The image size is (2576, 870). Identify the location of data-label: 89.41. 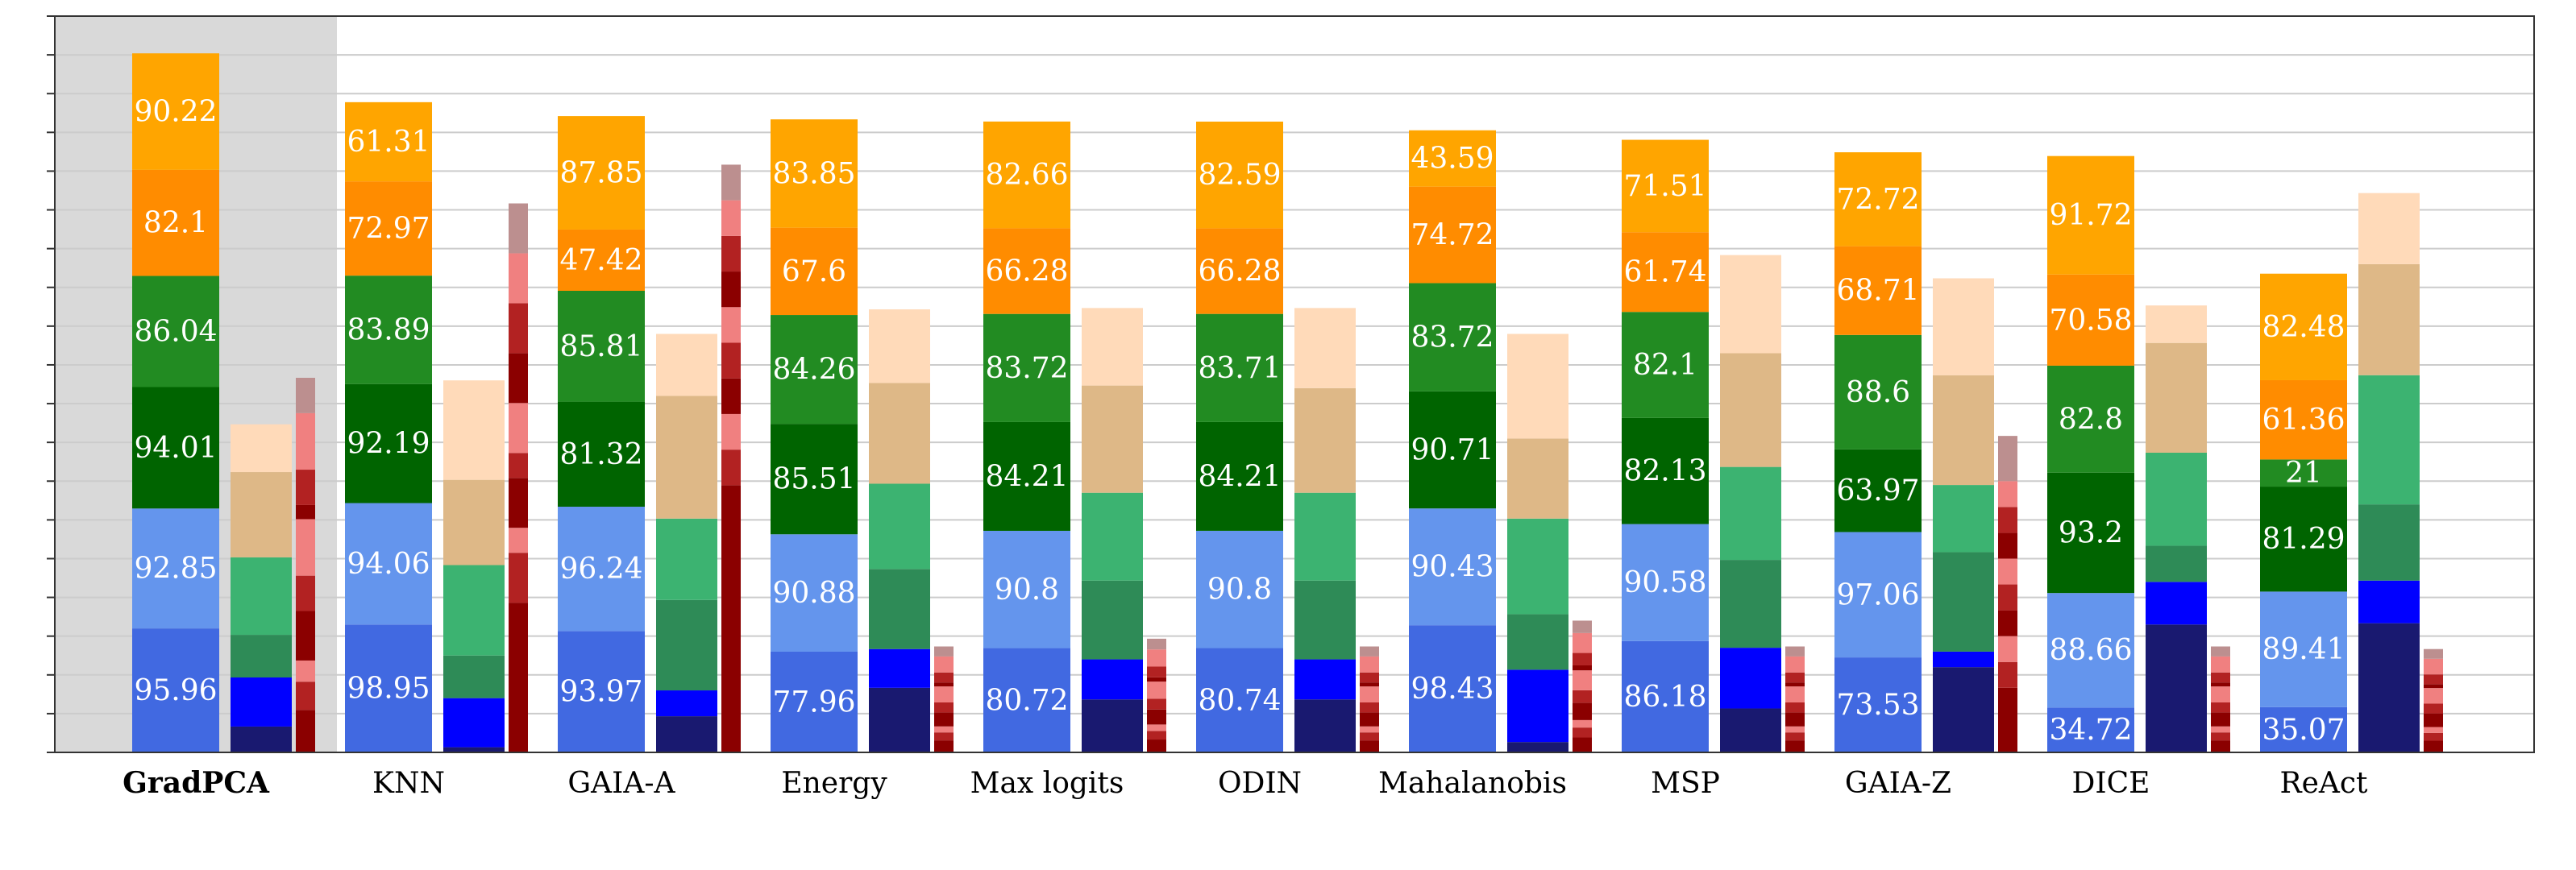
(2303, 650).